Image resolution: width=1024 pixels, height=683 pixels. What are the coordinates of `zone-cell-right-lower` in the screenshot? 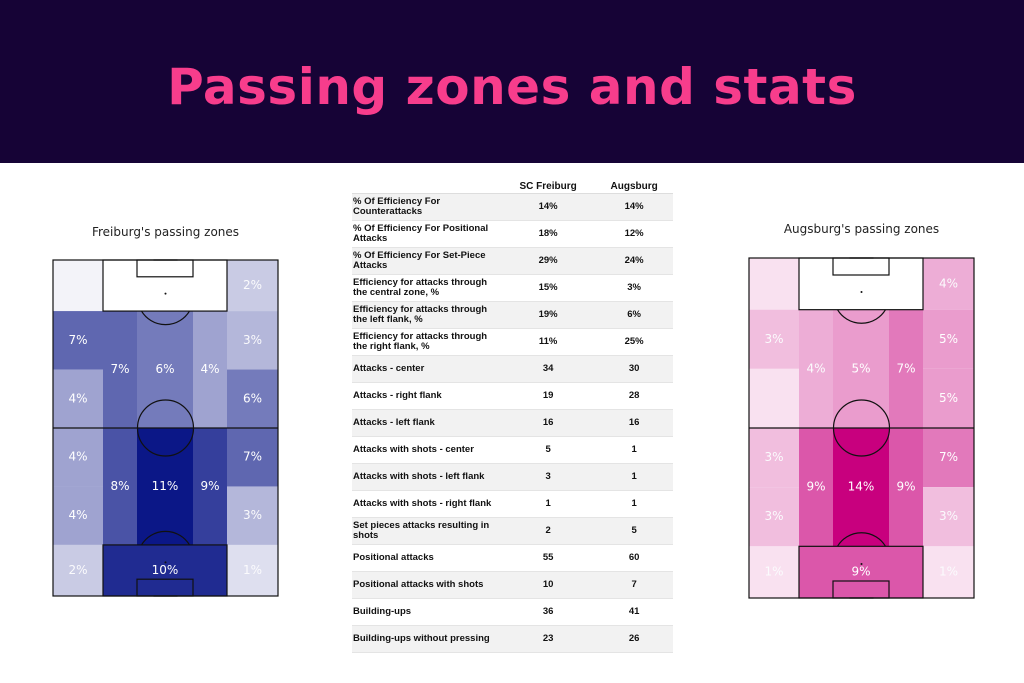 It's located at (948, 517).